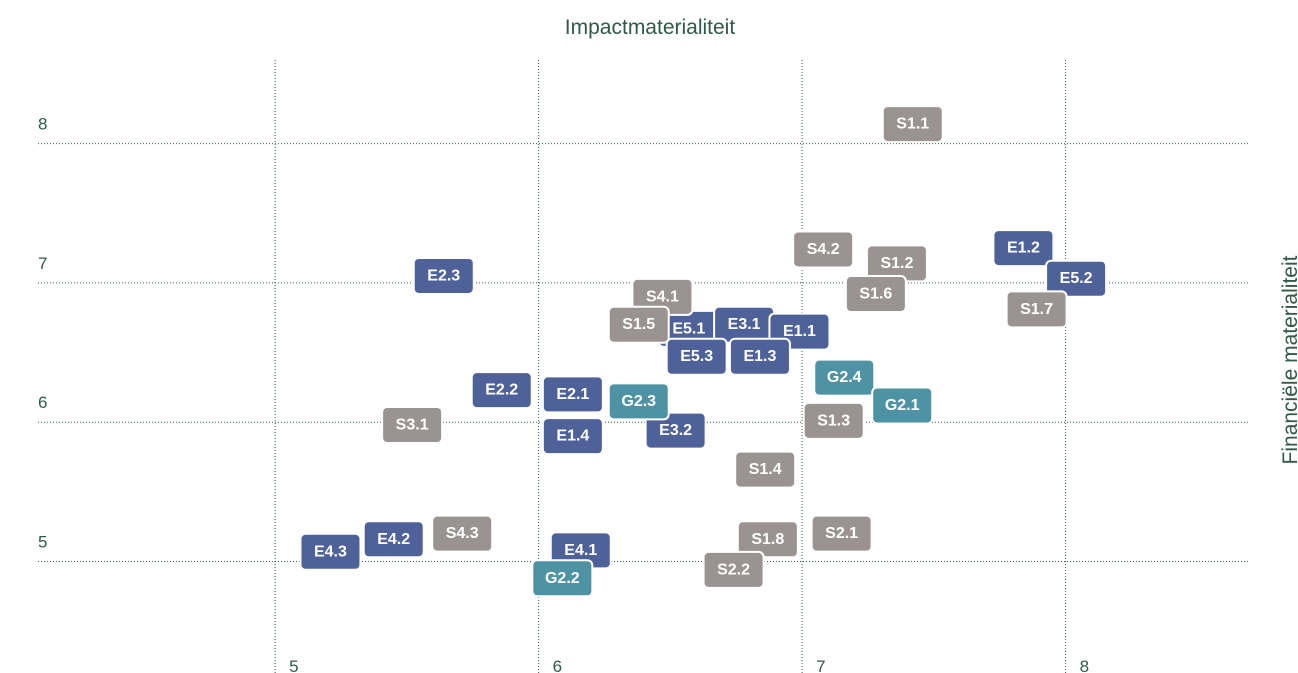 The height and width of the screenshot is (673, 1298). I want to click on point-label: E1.1, so click(799, 331).